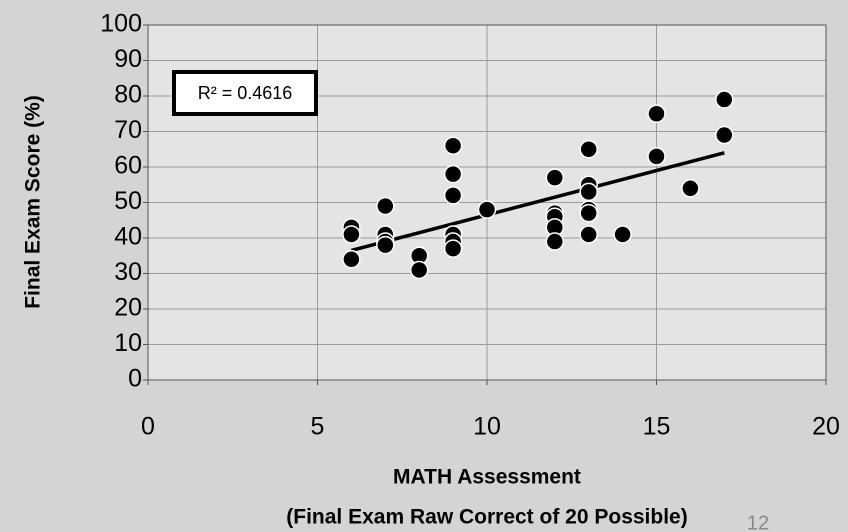  Describe the element at coordinates (318, 427) in the screenshot. I see `x-tick-label: 5` at that location.